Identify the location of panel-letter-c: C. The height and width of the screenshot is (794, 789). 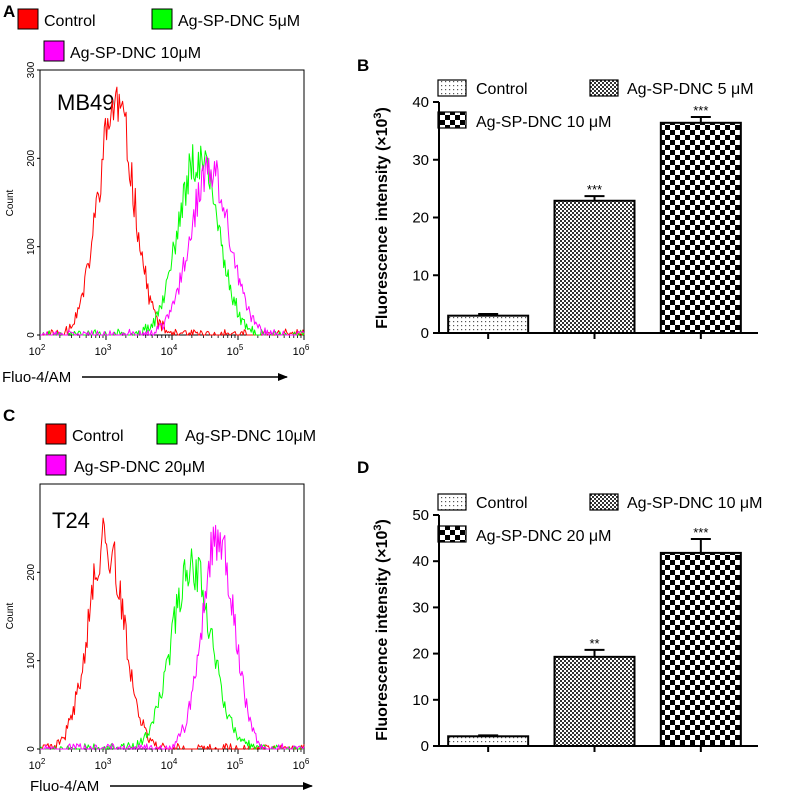
(9, 415).